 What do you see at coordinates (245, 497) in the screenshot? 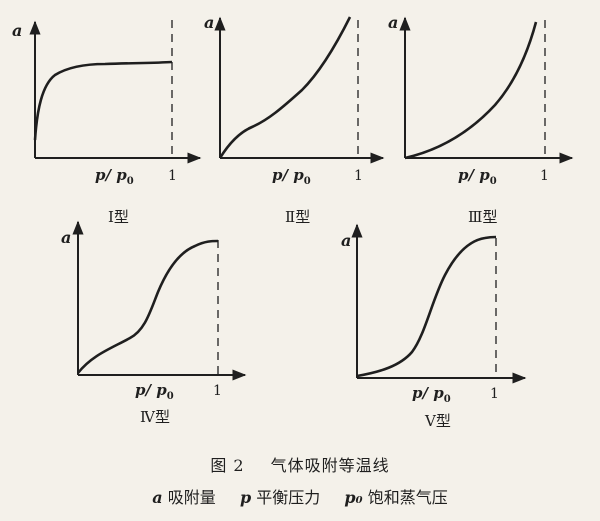
I see `legend-symbol-pressure: p` at bounding box center [245, 497].